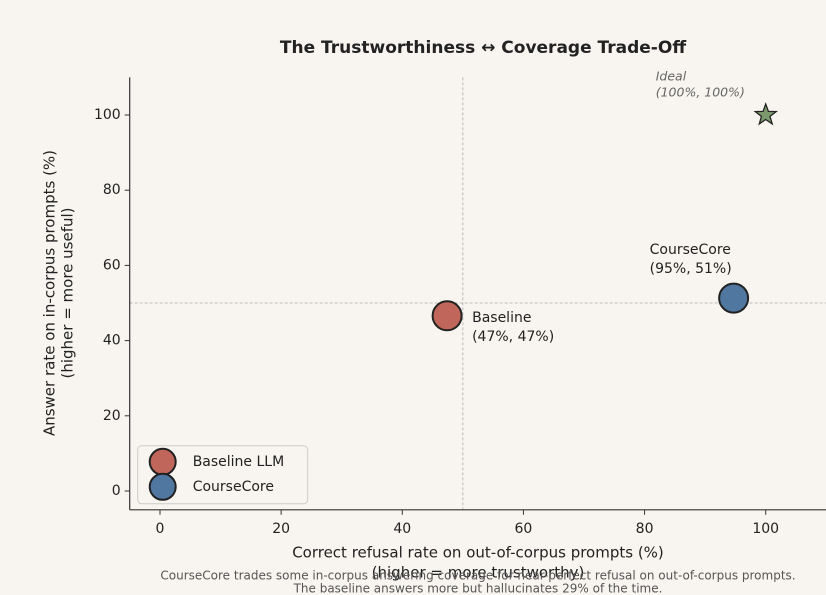 This screenshot has height=595, width=826. Describe the element at coordinates (501, 318) in the screenshot. I see `point-annotation: Baseline` at that location.